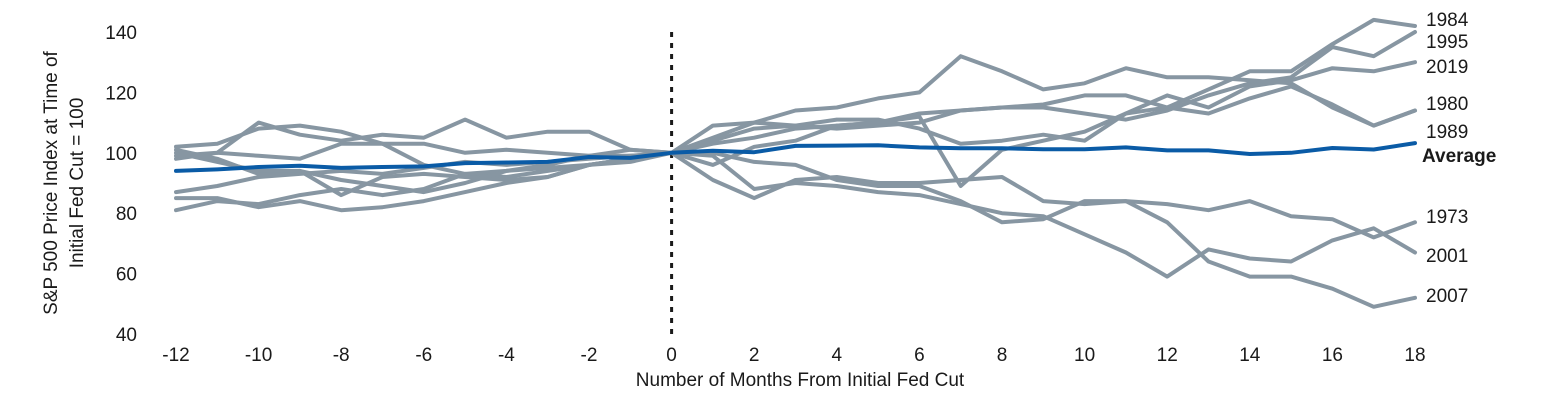 Image resolution: width=1548 pixels, height=400 pixels. Describe the element at coordinates (1447, 67) in the screenshot. I see `series-label-2019: 2019` at that location.